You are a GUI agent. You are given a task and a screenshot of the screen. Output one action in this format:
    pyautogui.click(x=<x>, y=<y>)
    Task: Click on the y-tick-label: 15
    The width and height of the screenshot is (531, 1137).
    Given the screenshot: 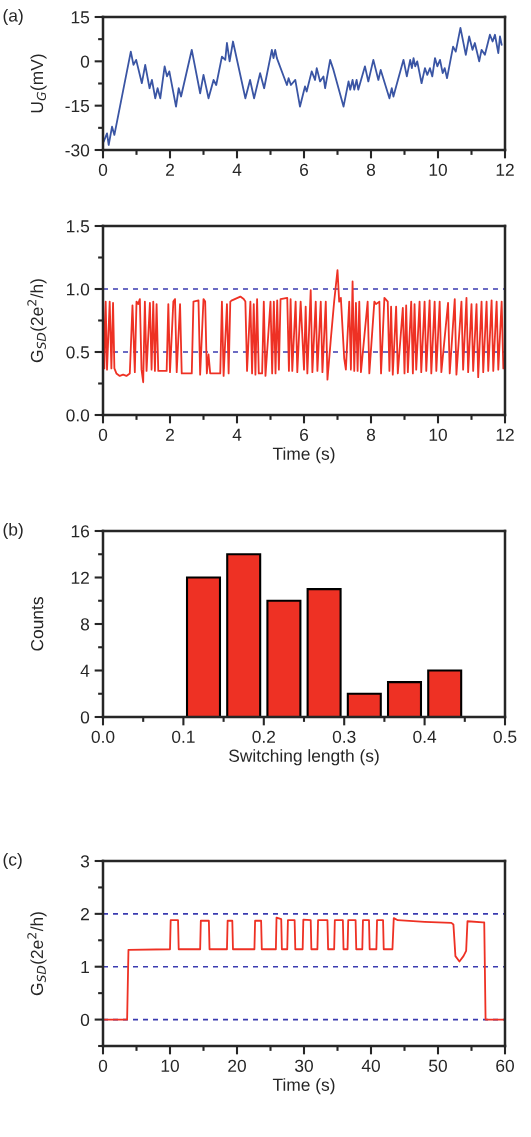 What is the action you would take?
    pyautogui.click(x=80, y=17)
    